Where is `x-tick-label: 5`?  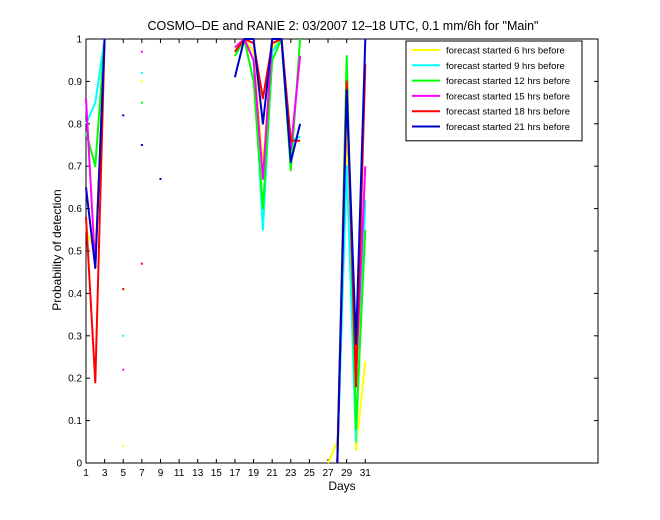
x-tick-label: 5 is located at coordinates (123, 473).